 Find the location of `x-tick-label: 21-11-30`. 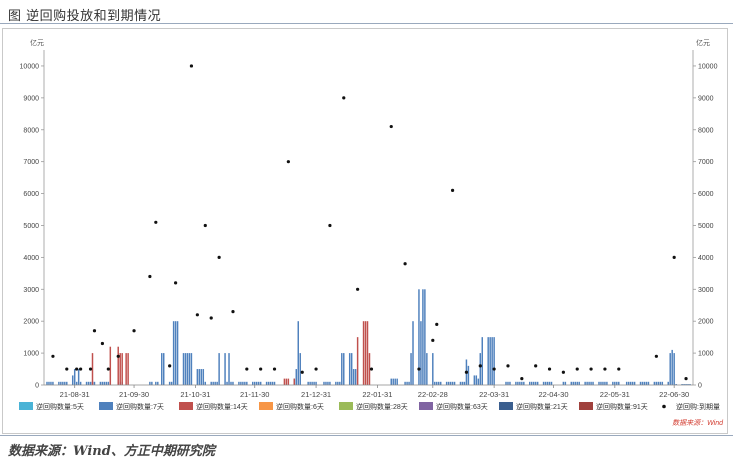

x-tick-label: 21-11-30 is located at coordinates (254, 394).